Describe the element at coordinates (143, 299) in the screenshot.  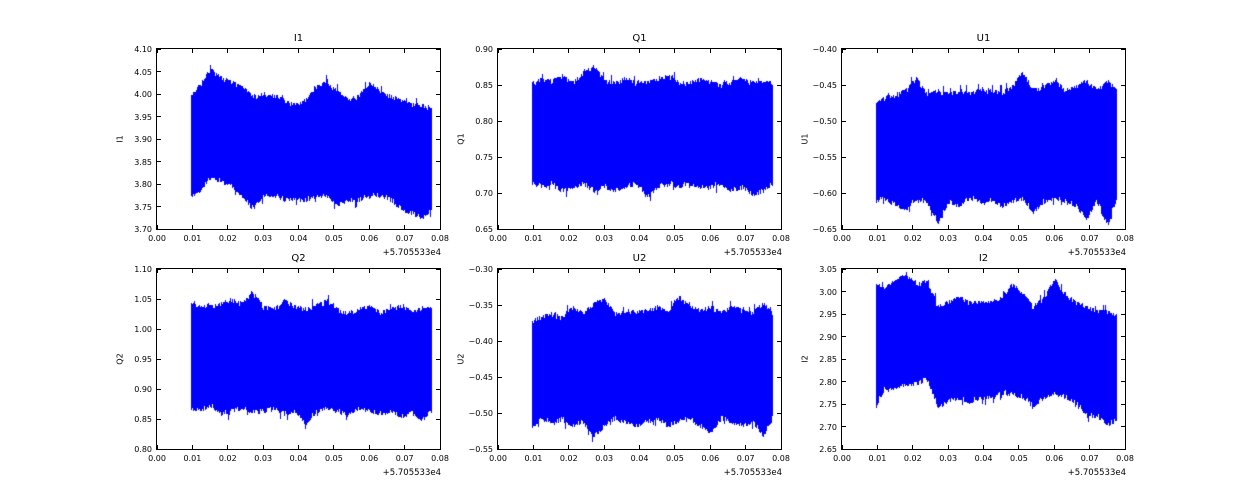
I see `y-tick-label: 1.05` at that location.